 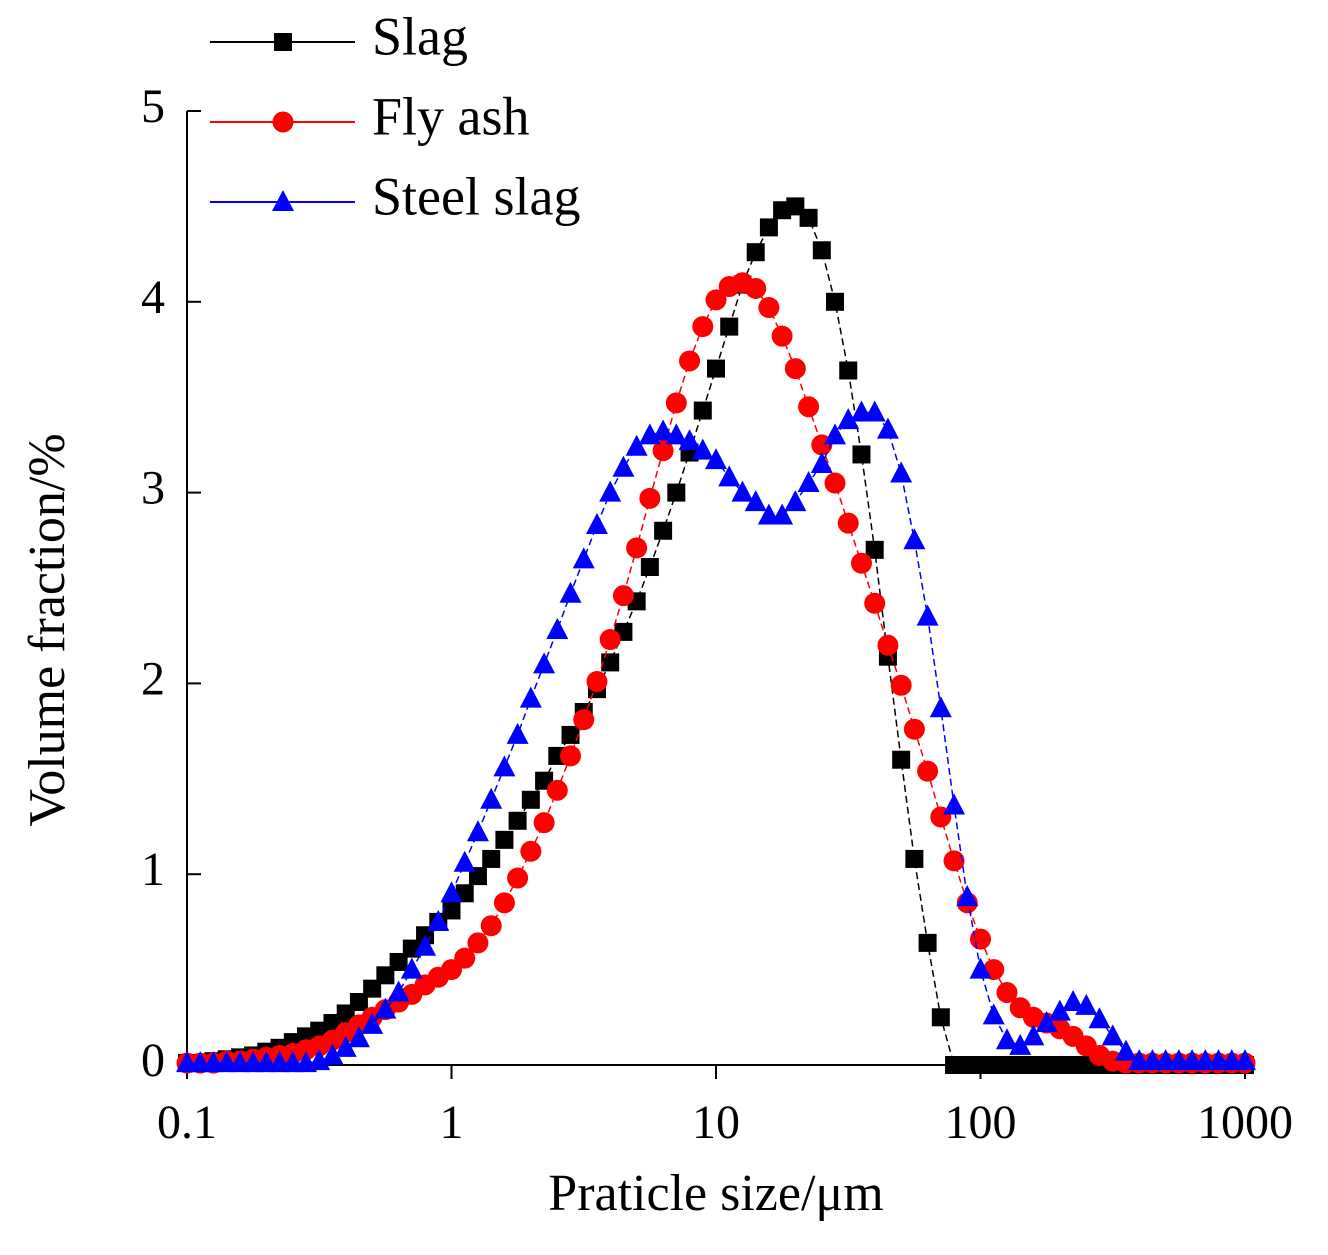 What do you see at coordinates (476, 196) in the screenshot?
I see `legend-label: Steel slag` at bounding box center [476, 196].